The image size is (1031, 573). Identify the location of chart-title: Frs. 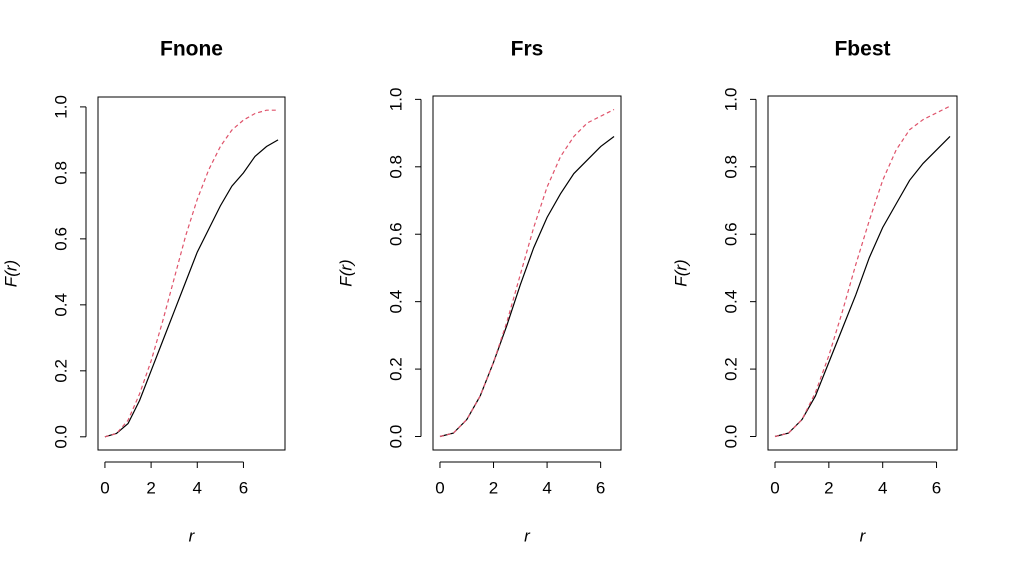
(527, 49).